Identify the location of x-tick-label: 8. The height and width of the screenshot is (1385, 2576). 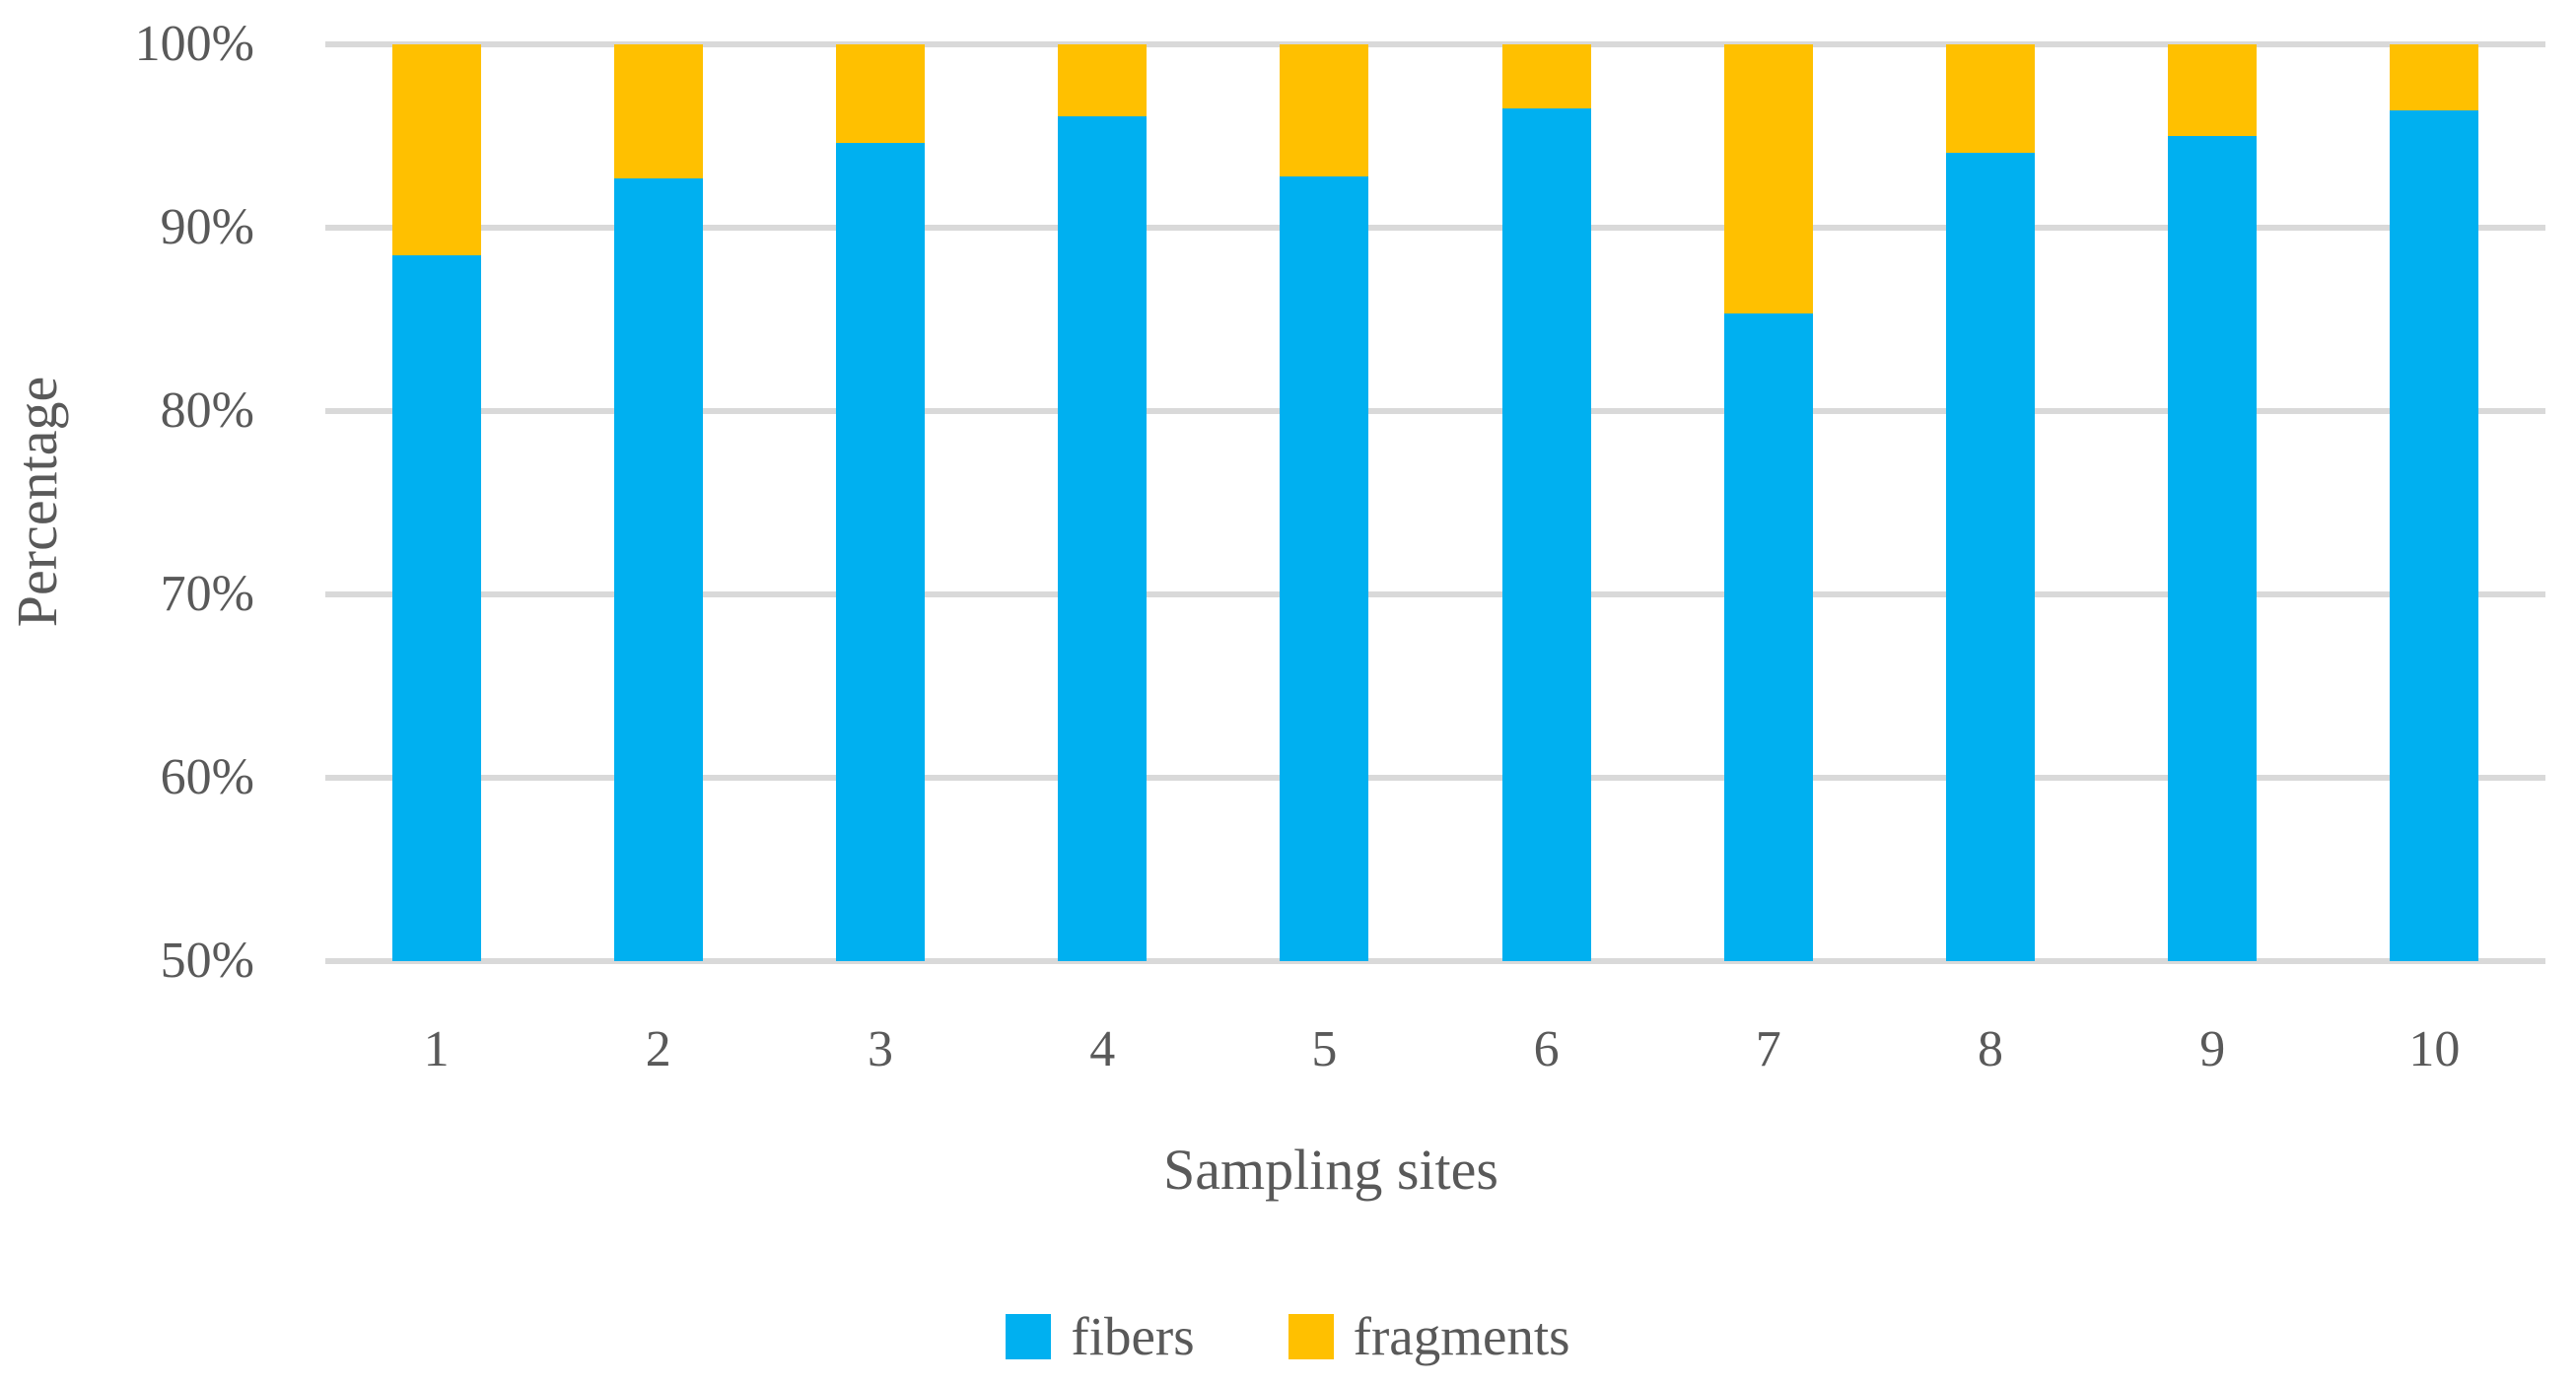
(1991, 1049).